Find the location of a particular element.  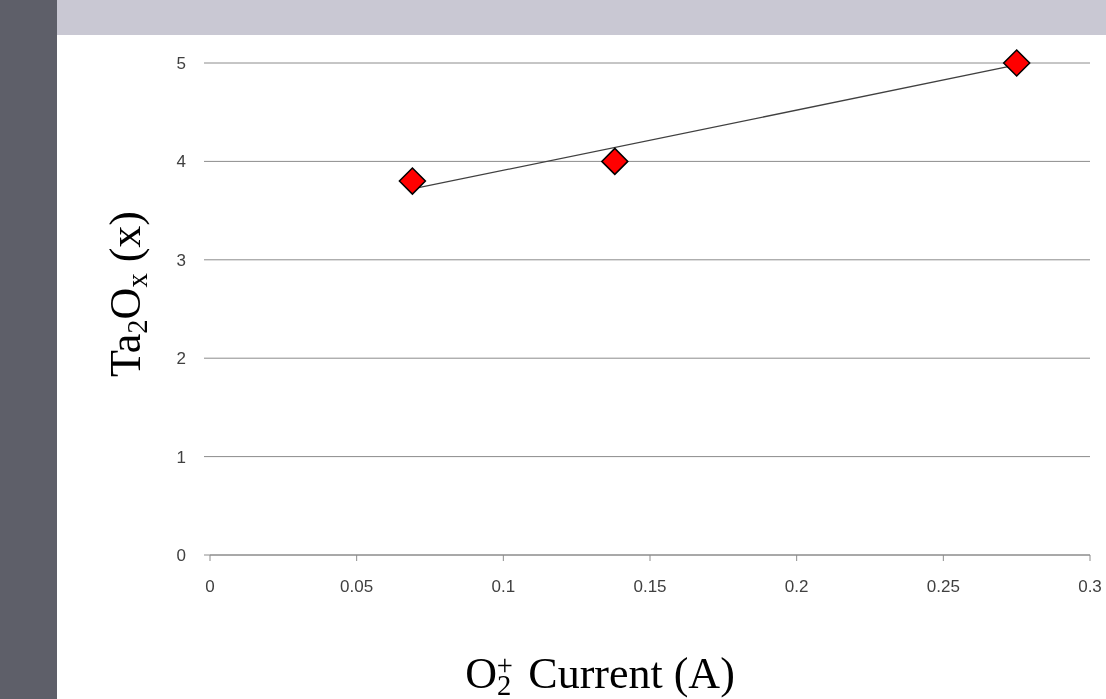

y-tick-label: 5 is located at coordinates (181, 63).